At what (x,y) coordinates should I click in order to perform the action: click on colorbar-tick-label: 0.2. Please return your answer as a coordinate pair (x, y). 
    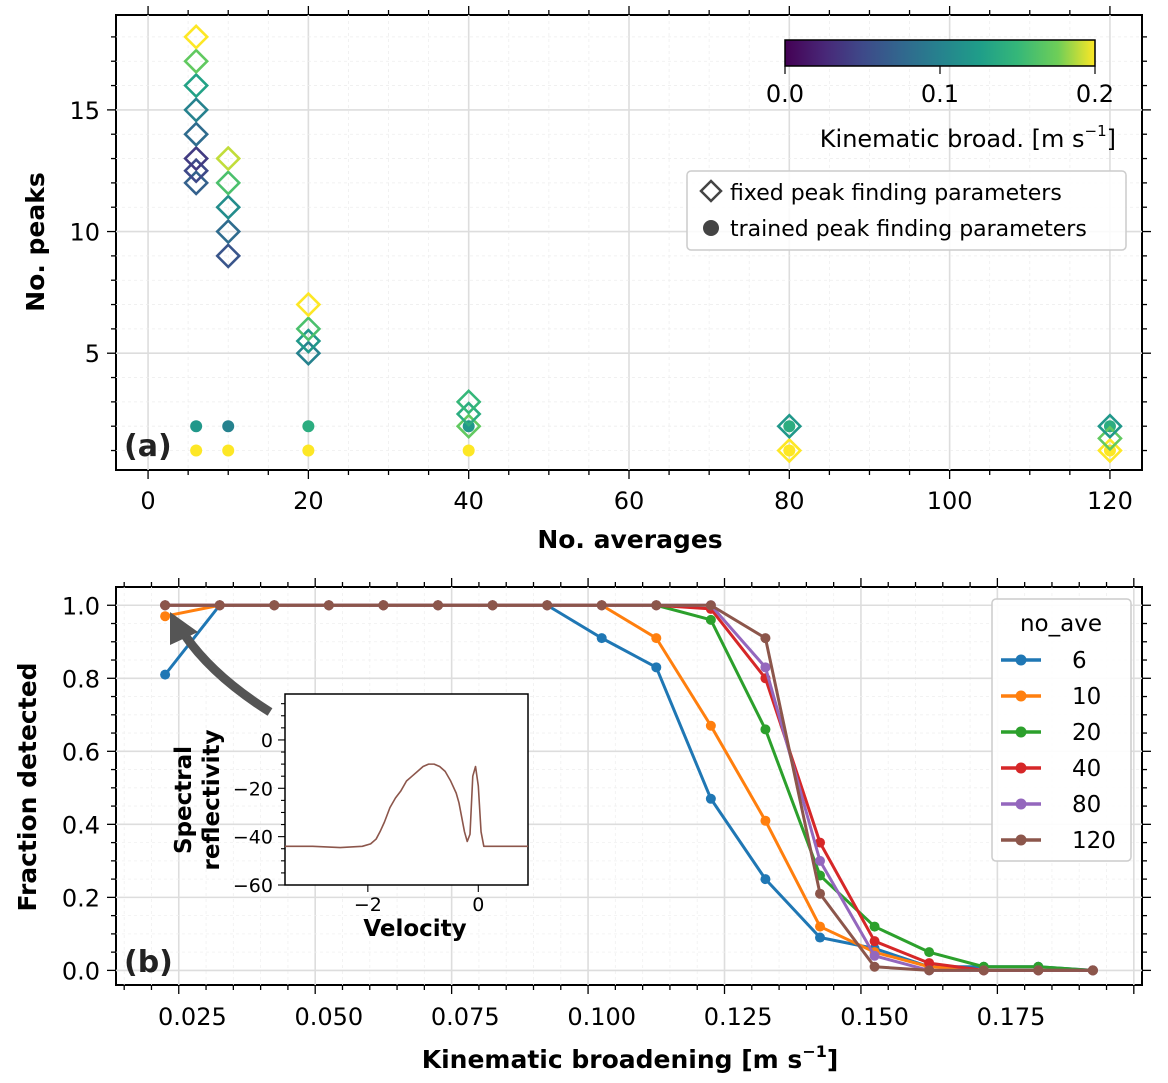
    Looking at the image, I should click on (1095, 94).